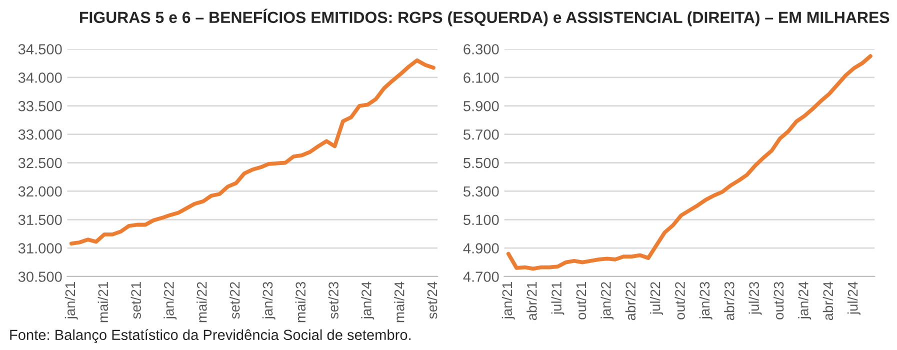 The image size is (897, 350). Describe the element at coordinates (103, 302) in the screenshot. I see `x-tick-label: mai/21` at that location.